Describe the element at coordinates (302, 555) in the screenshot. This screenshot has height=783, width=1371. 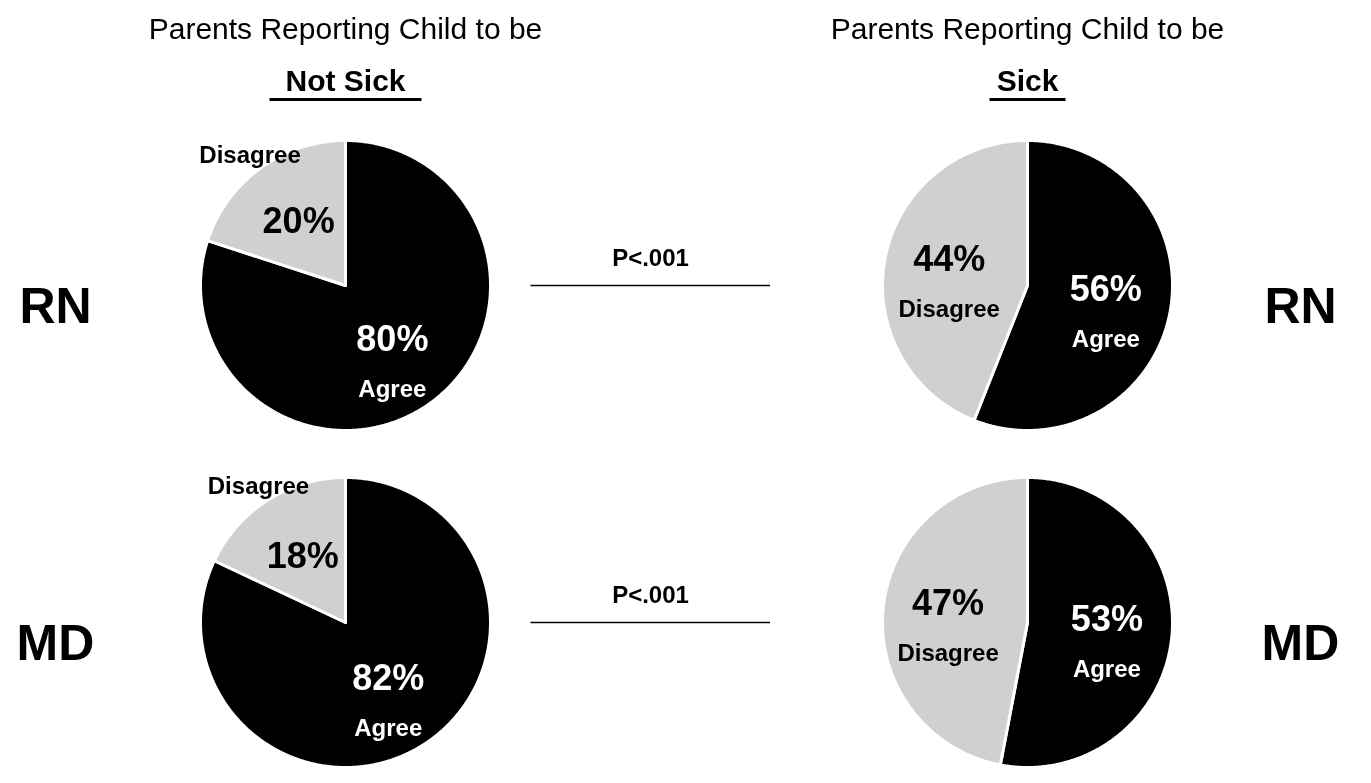
I see `data-label: 18%` at that location.